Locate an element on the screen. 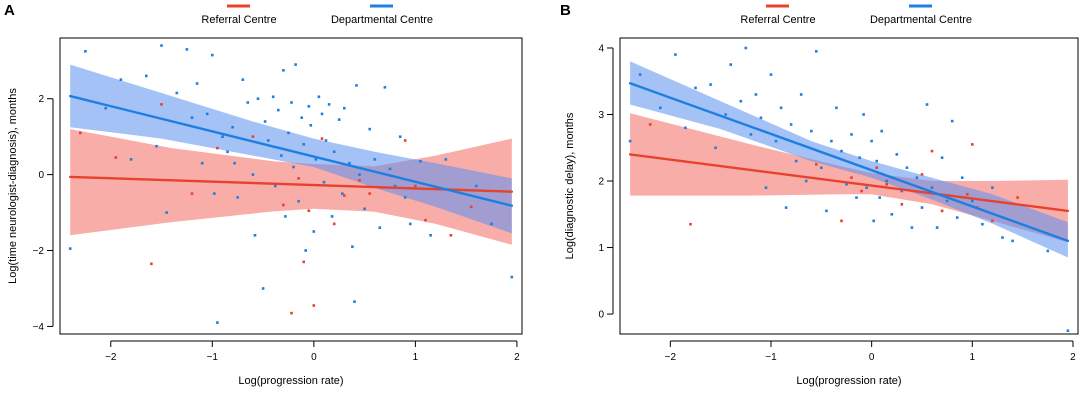 The width and height of the screenshot is (1084, 401). panel-b-label: B is located at coordinates (565, 10).